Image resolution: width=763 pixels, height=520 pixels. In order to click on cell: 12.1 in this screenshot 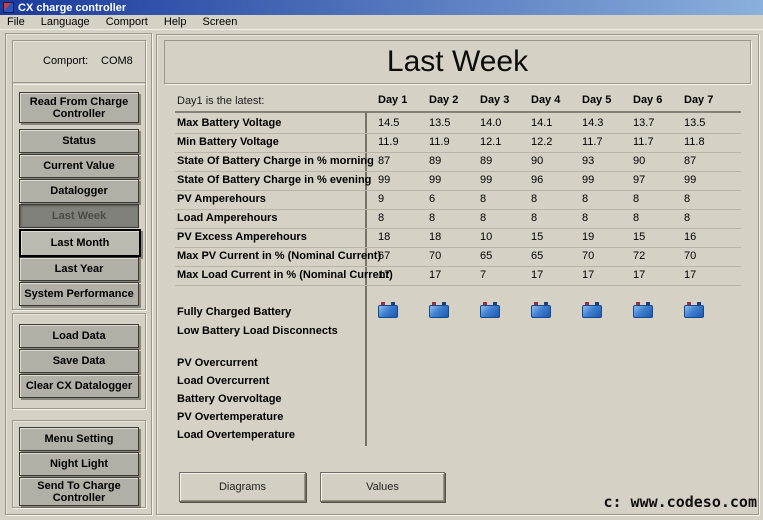, I will do `click(491, 142)`.